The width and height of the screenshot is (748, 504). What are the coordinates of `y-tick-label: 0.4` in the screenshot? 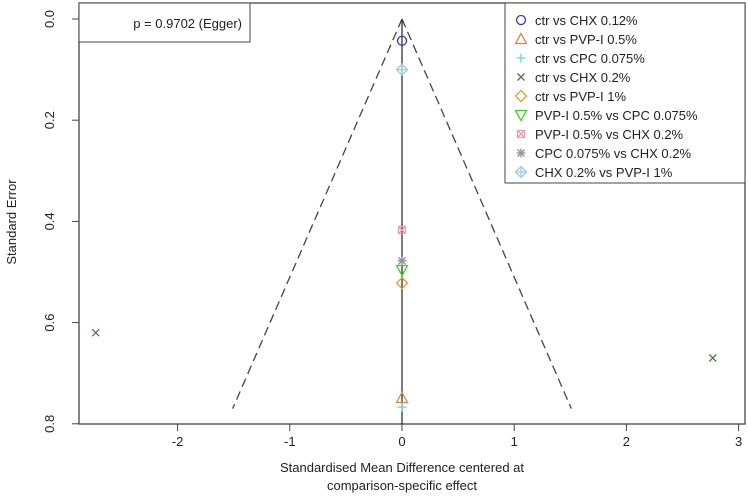 It's located at (49, 221).